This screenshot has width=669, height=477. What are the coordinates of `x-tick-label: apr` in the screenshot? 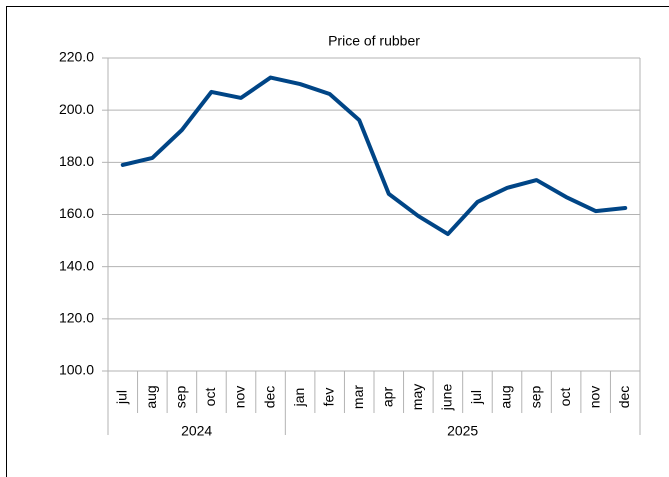 It's located at (387, 397).